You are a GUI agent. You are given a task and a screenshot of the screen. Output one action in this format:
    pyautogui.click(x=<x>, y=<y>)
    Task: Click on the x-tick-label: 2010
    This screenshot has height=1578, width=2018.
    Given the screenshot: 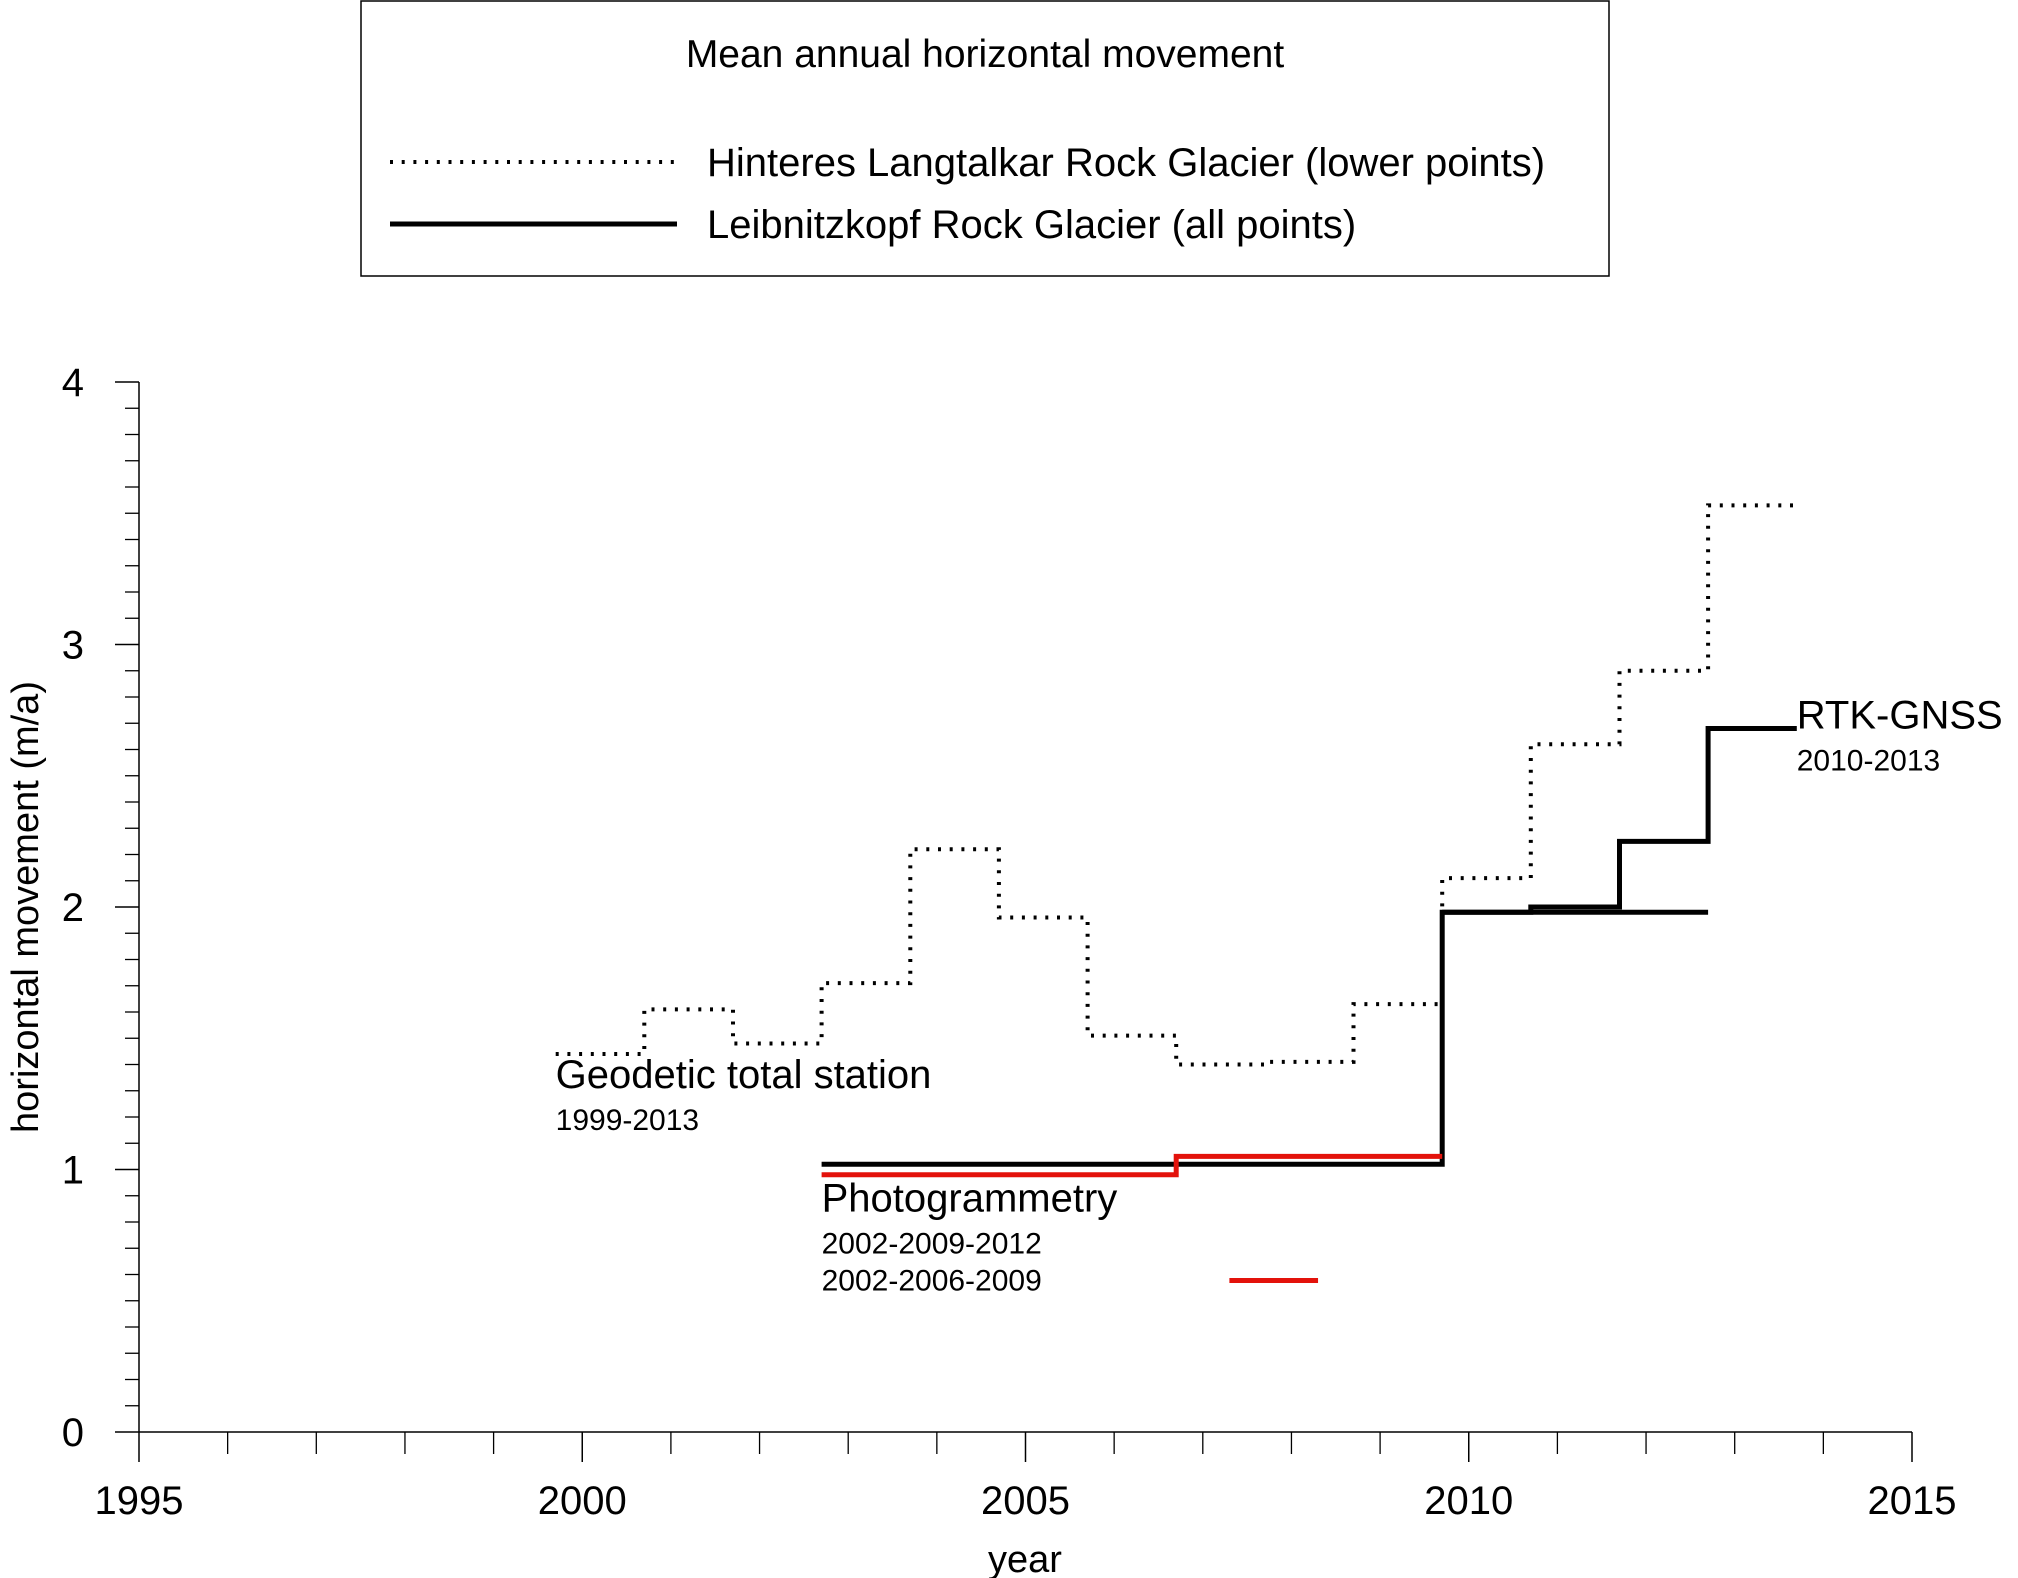 What is the action you would take?
    pyautogui.click(x=1468, y=1501)
    